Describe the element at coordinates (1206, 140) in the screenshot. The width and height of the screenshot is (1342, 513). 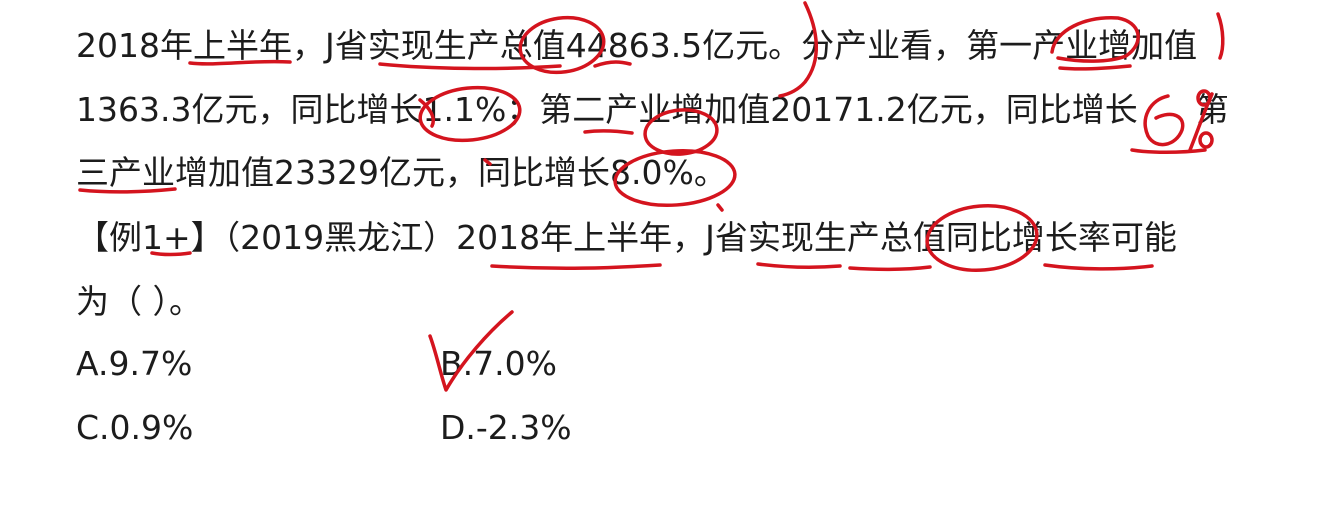
I see `note-percent-dot-bottom` at that location.